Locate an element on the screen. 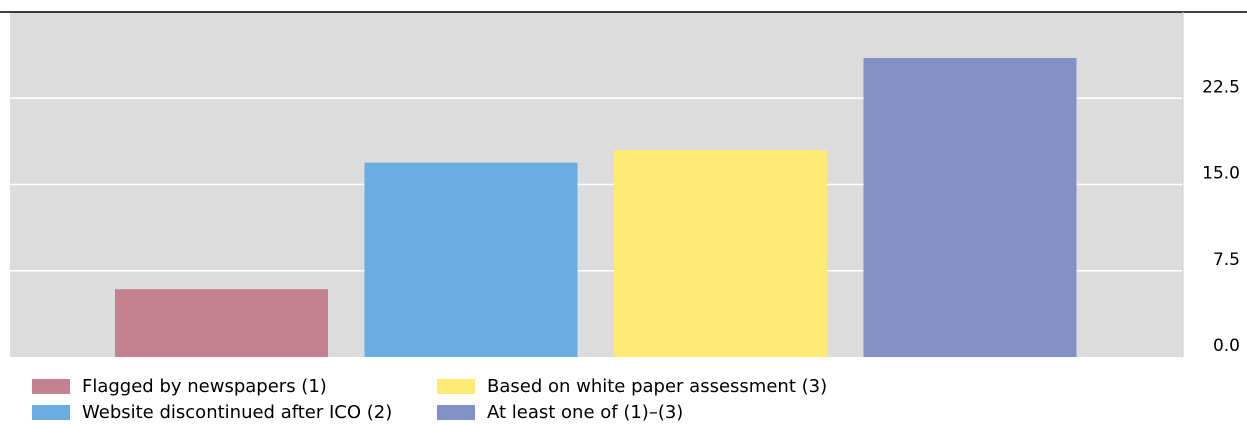  legend-label: Flagged by newspapers (1) is located at coordinates (204, 386).